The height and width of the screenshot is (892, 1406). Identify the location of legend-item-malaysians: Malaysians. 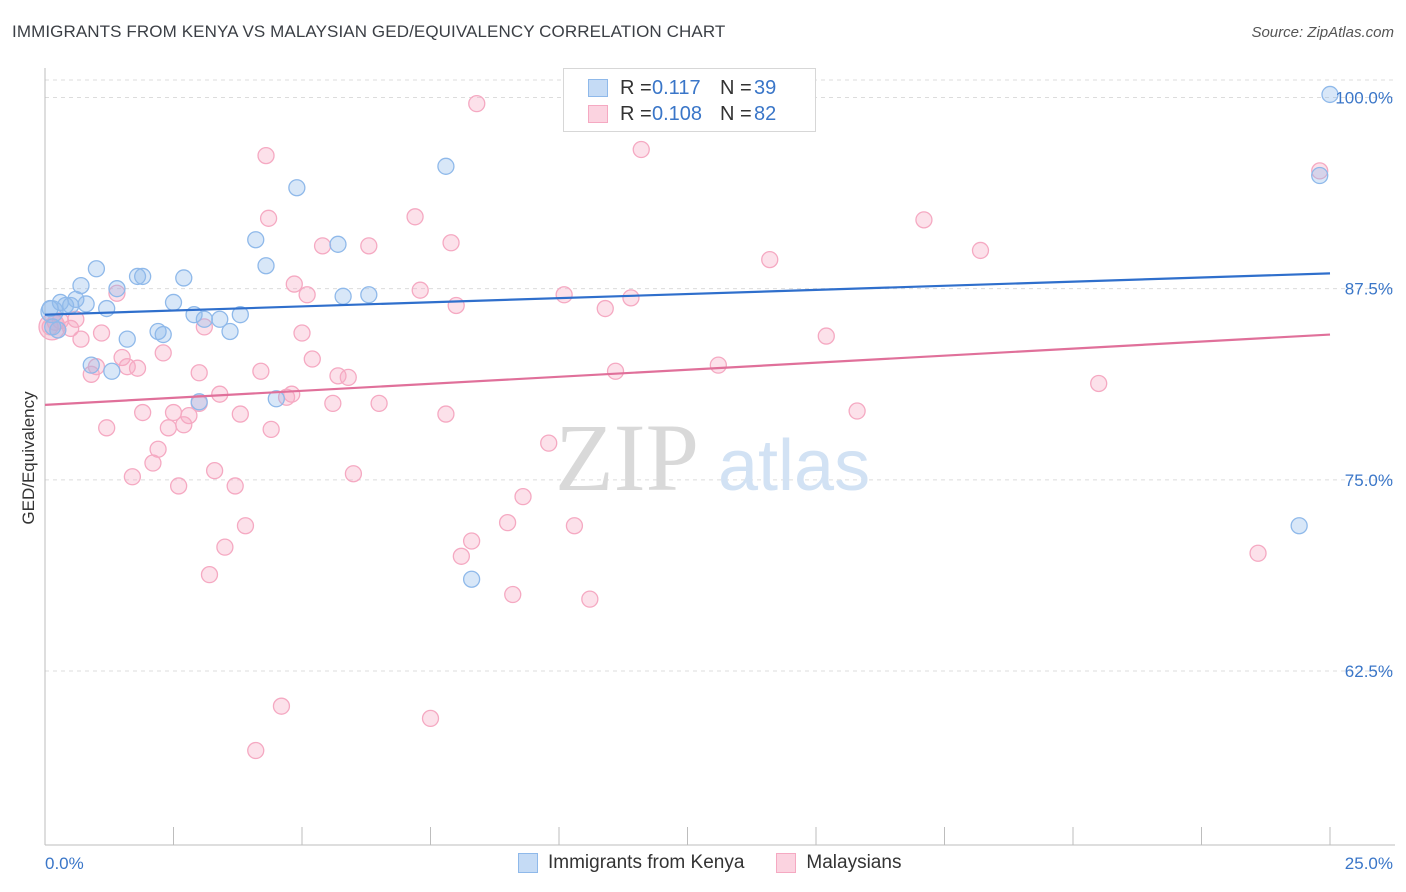
(838, 863).